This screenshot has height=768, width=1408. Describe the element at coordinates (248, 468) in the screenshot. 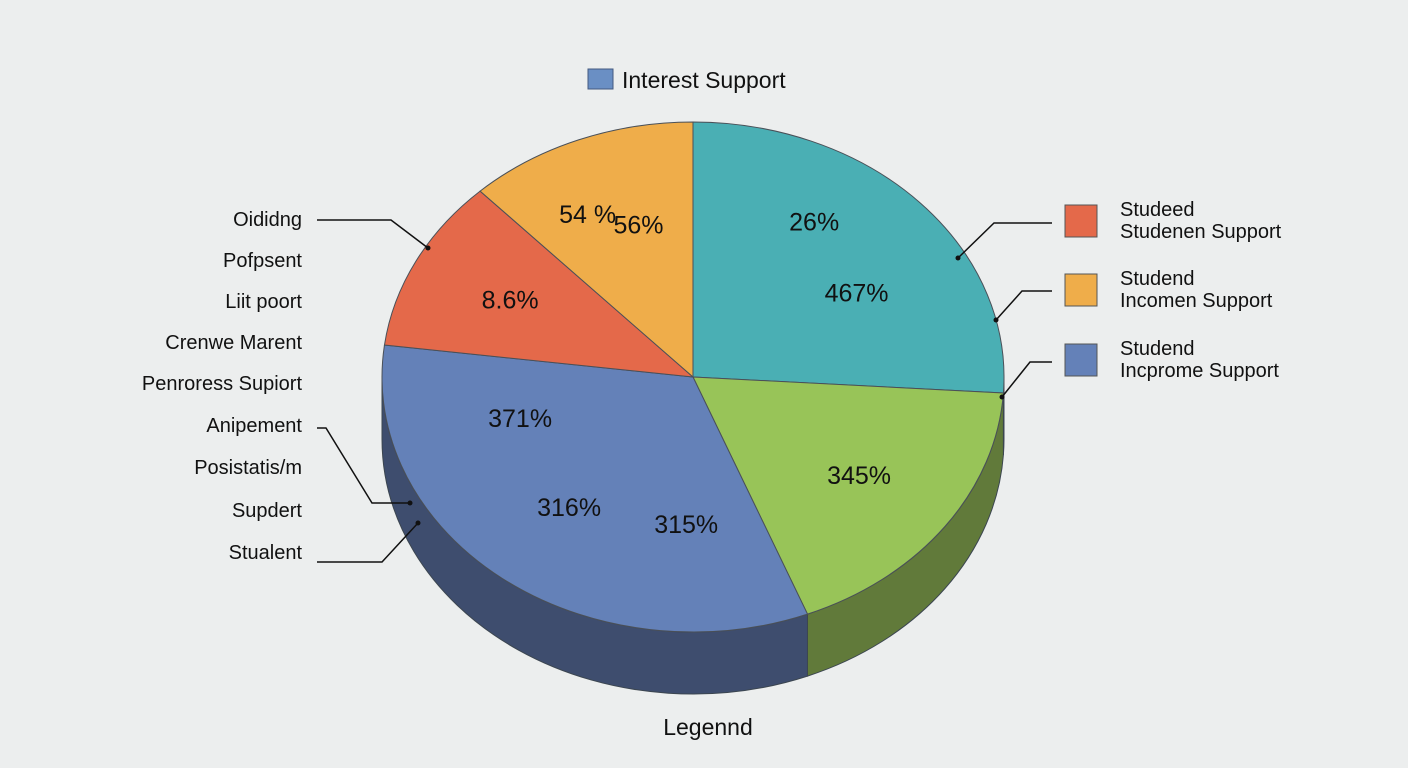

I see `left-label: Posistatis/m` at that location.